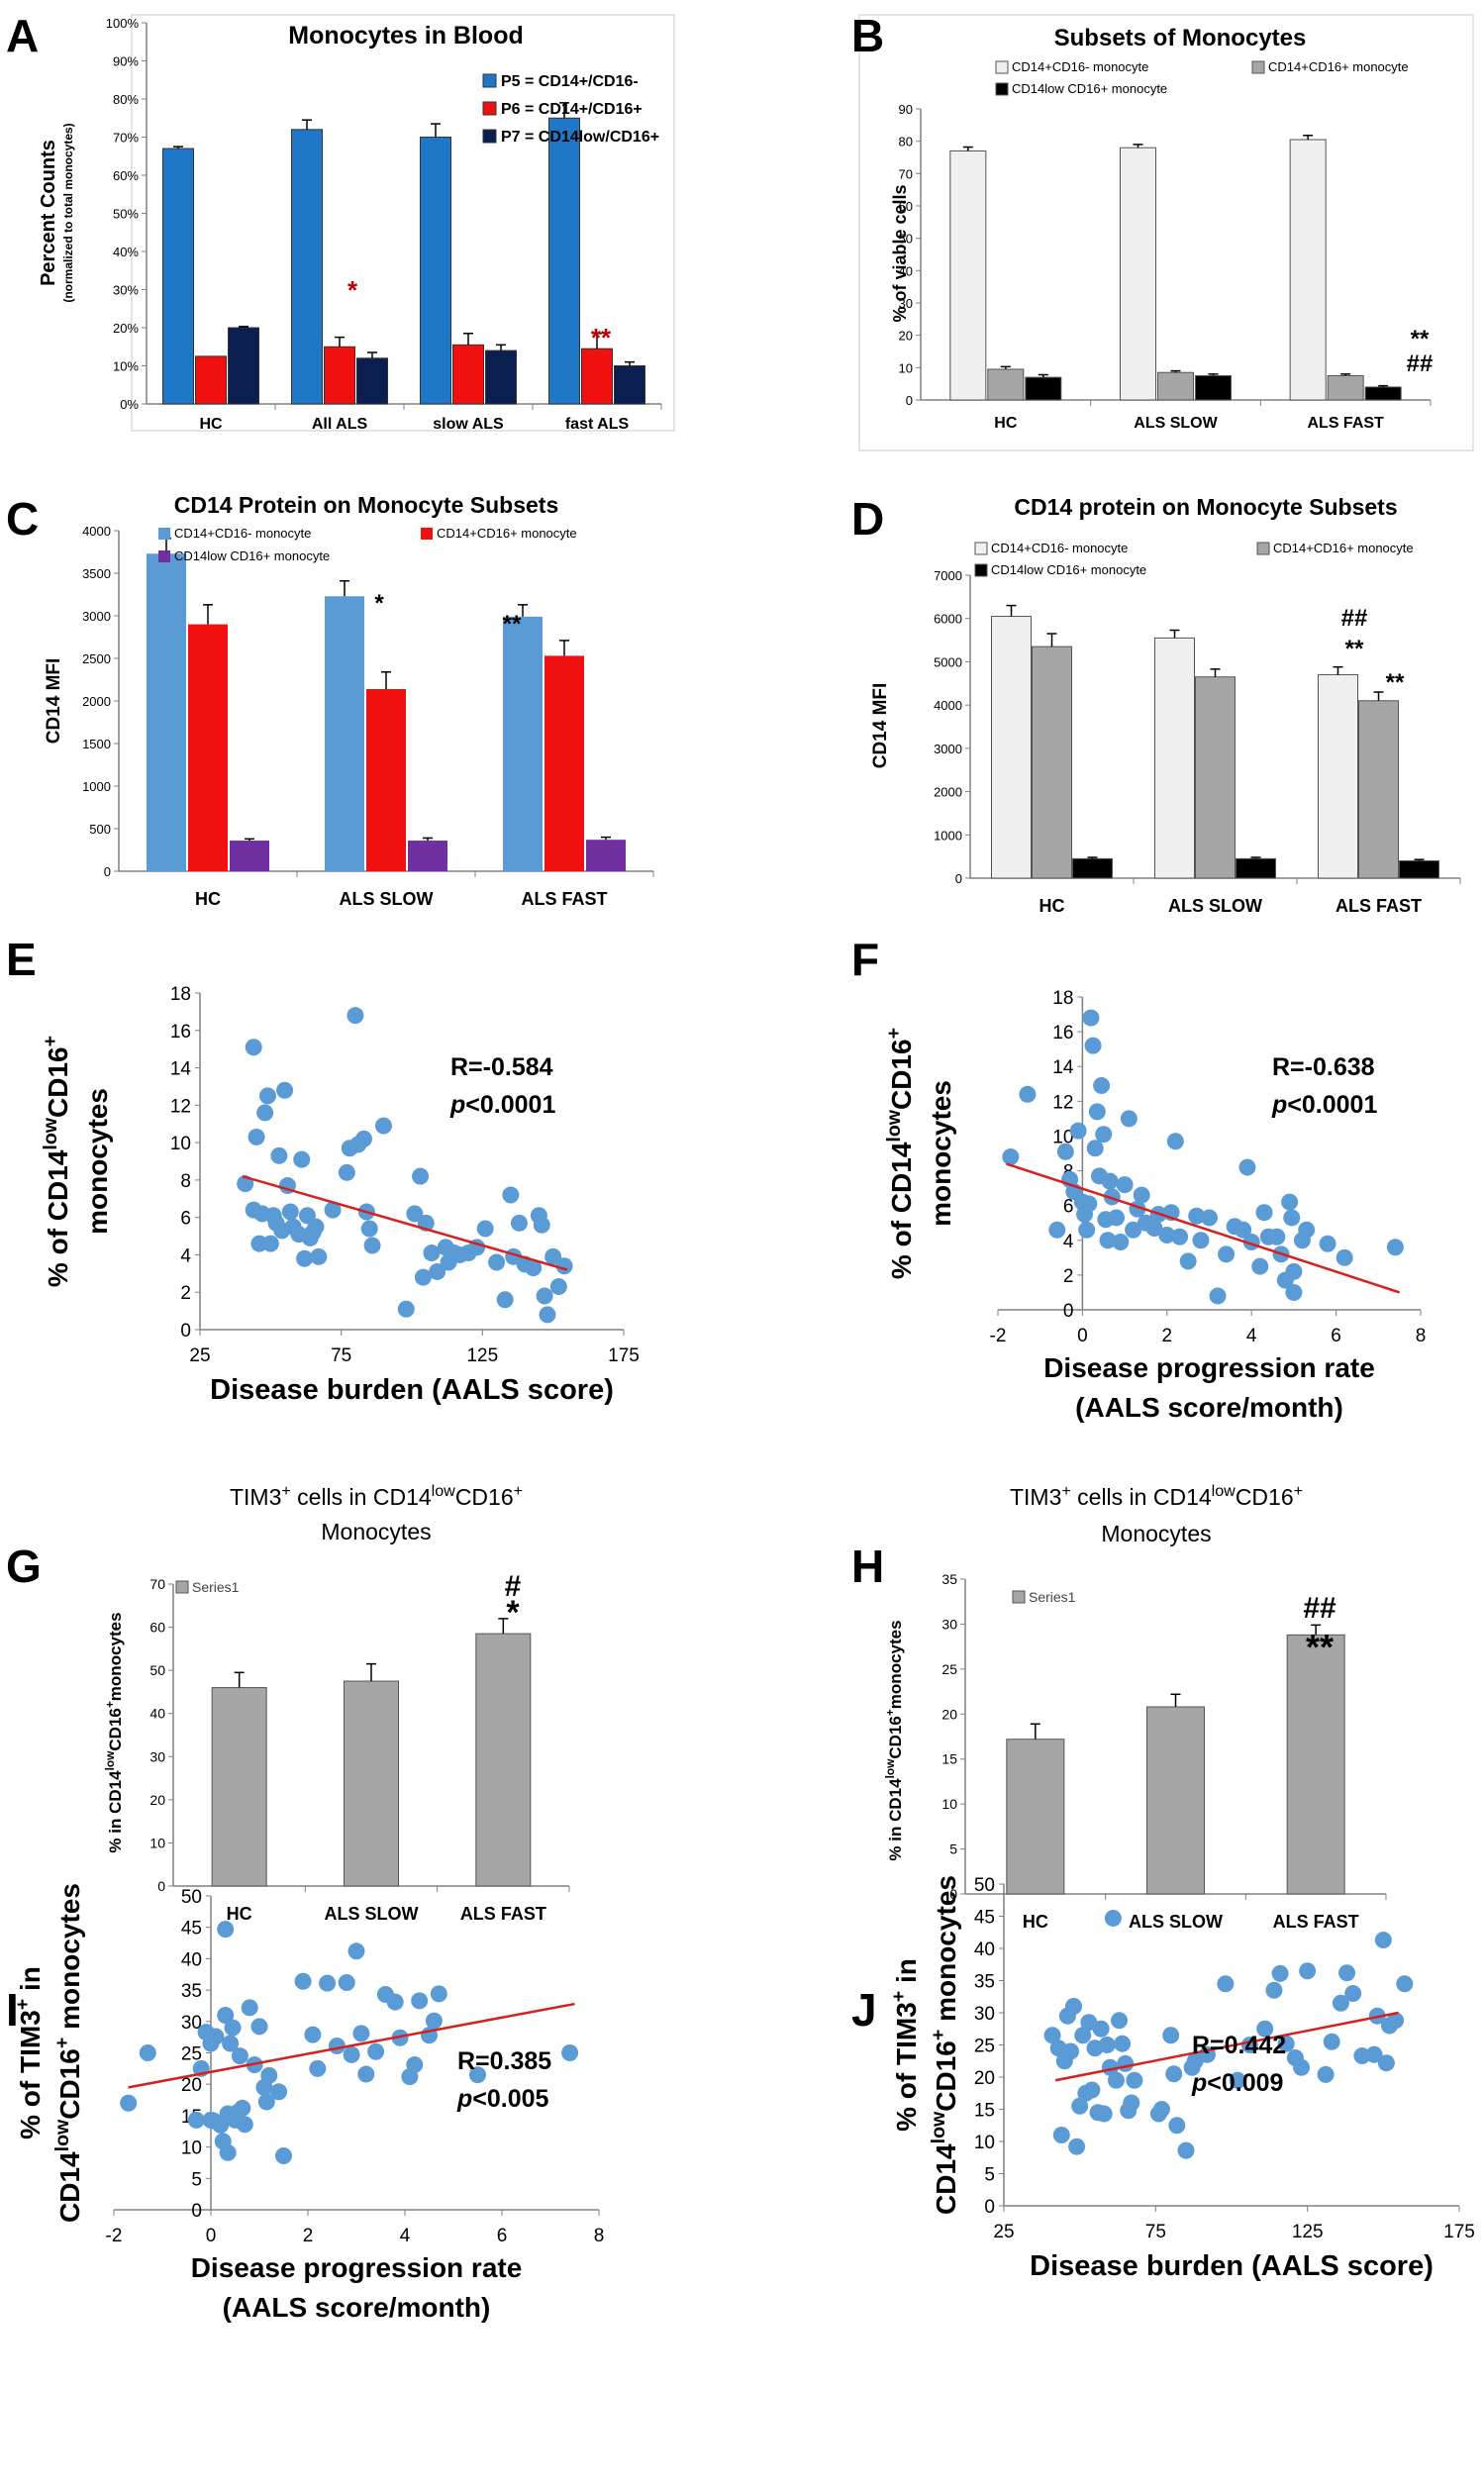  Describe the element at coordinates (115, 1812) in the screenshot. I see `y-axis-label-part: % in CD14` at that location.